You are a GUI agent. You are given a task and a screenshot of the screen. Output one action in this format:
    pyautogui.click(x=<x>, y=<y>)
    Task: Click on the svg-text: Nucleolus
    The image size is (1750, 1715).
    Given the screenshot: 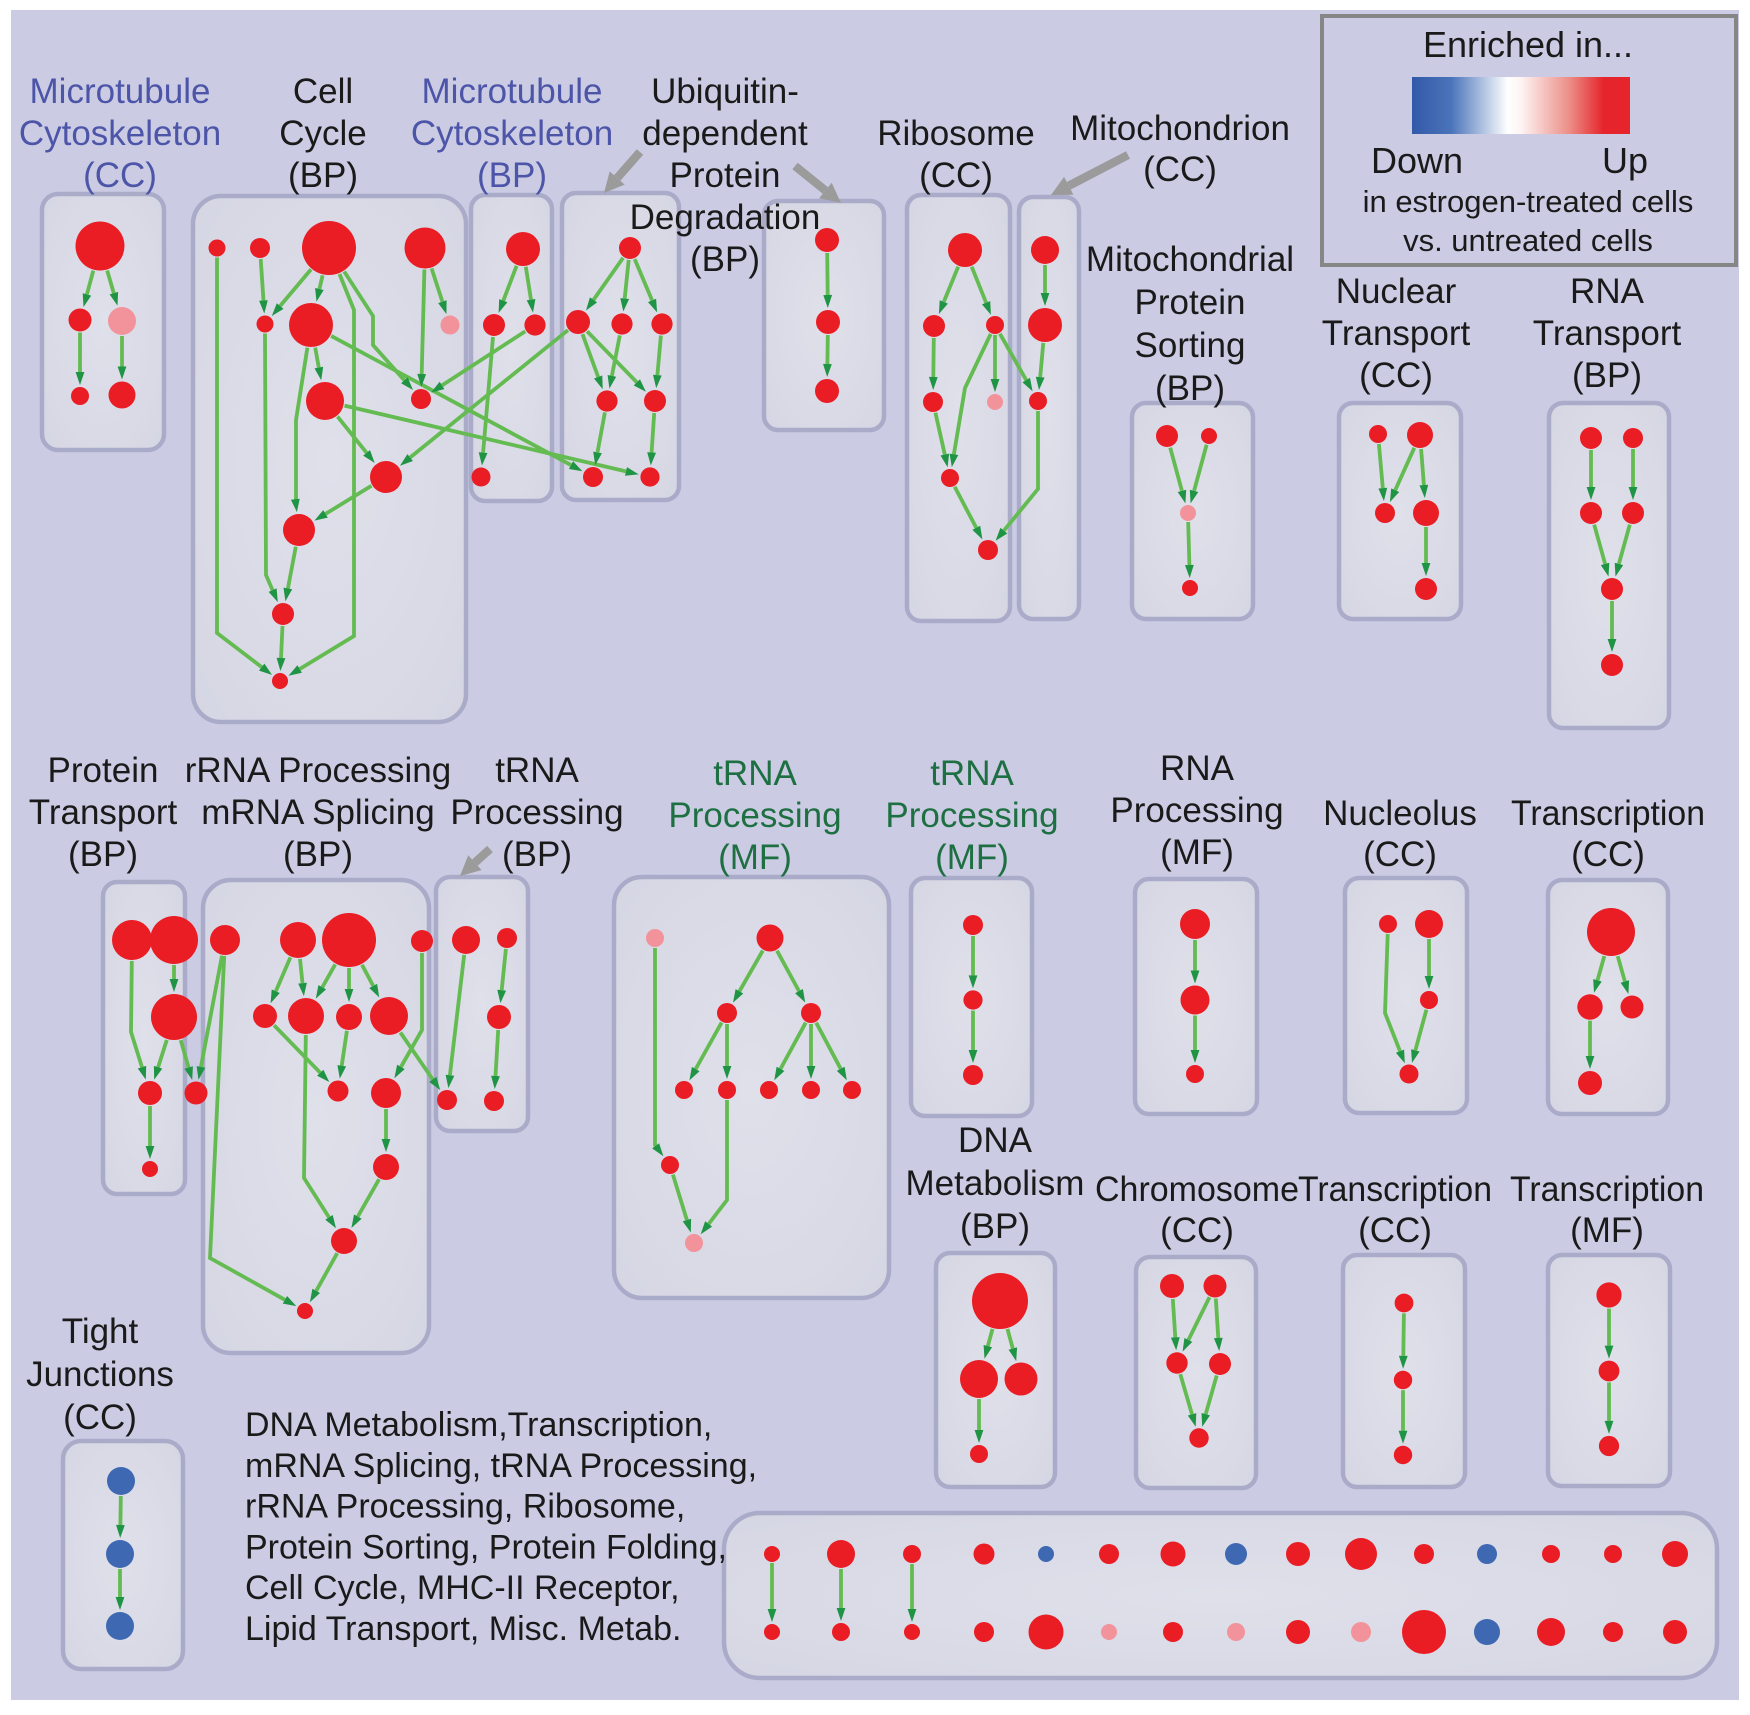 What is the action you would take?
    pyautogui.click(x=1400, y=813)
    